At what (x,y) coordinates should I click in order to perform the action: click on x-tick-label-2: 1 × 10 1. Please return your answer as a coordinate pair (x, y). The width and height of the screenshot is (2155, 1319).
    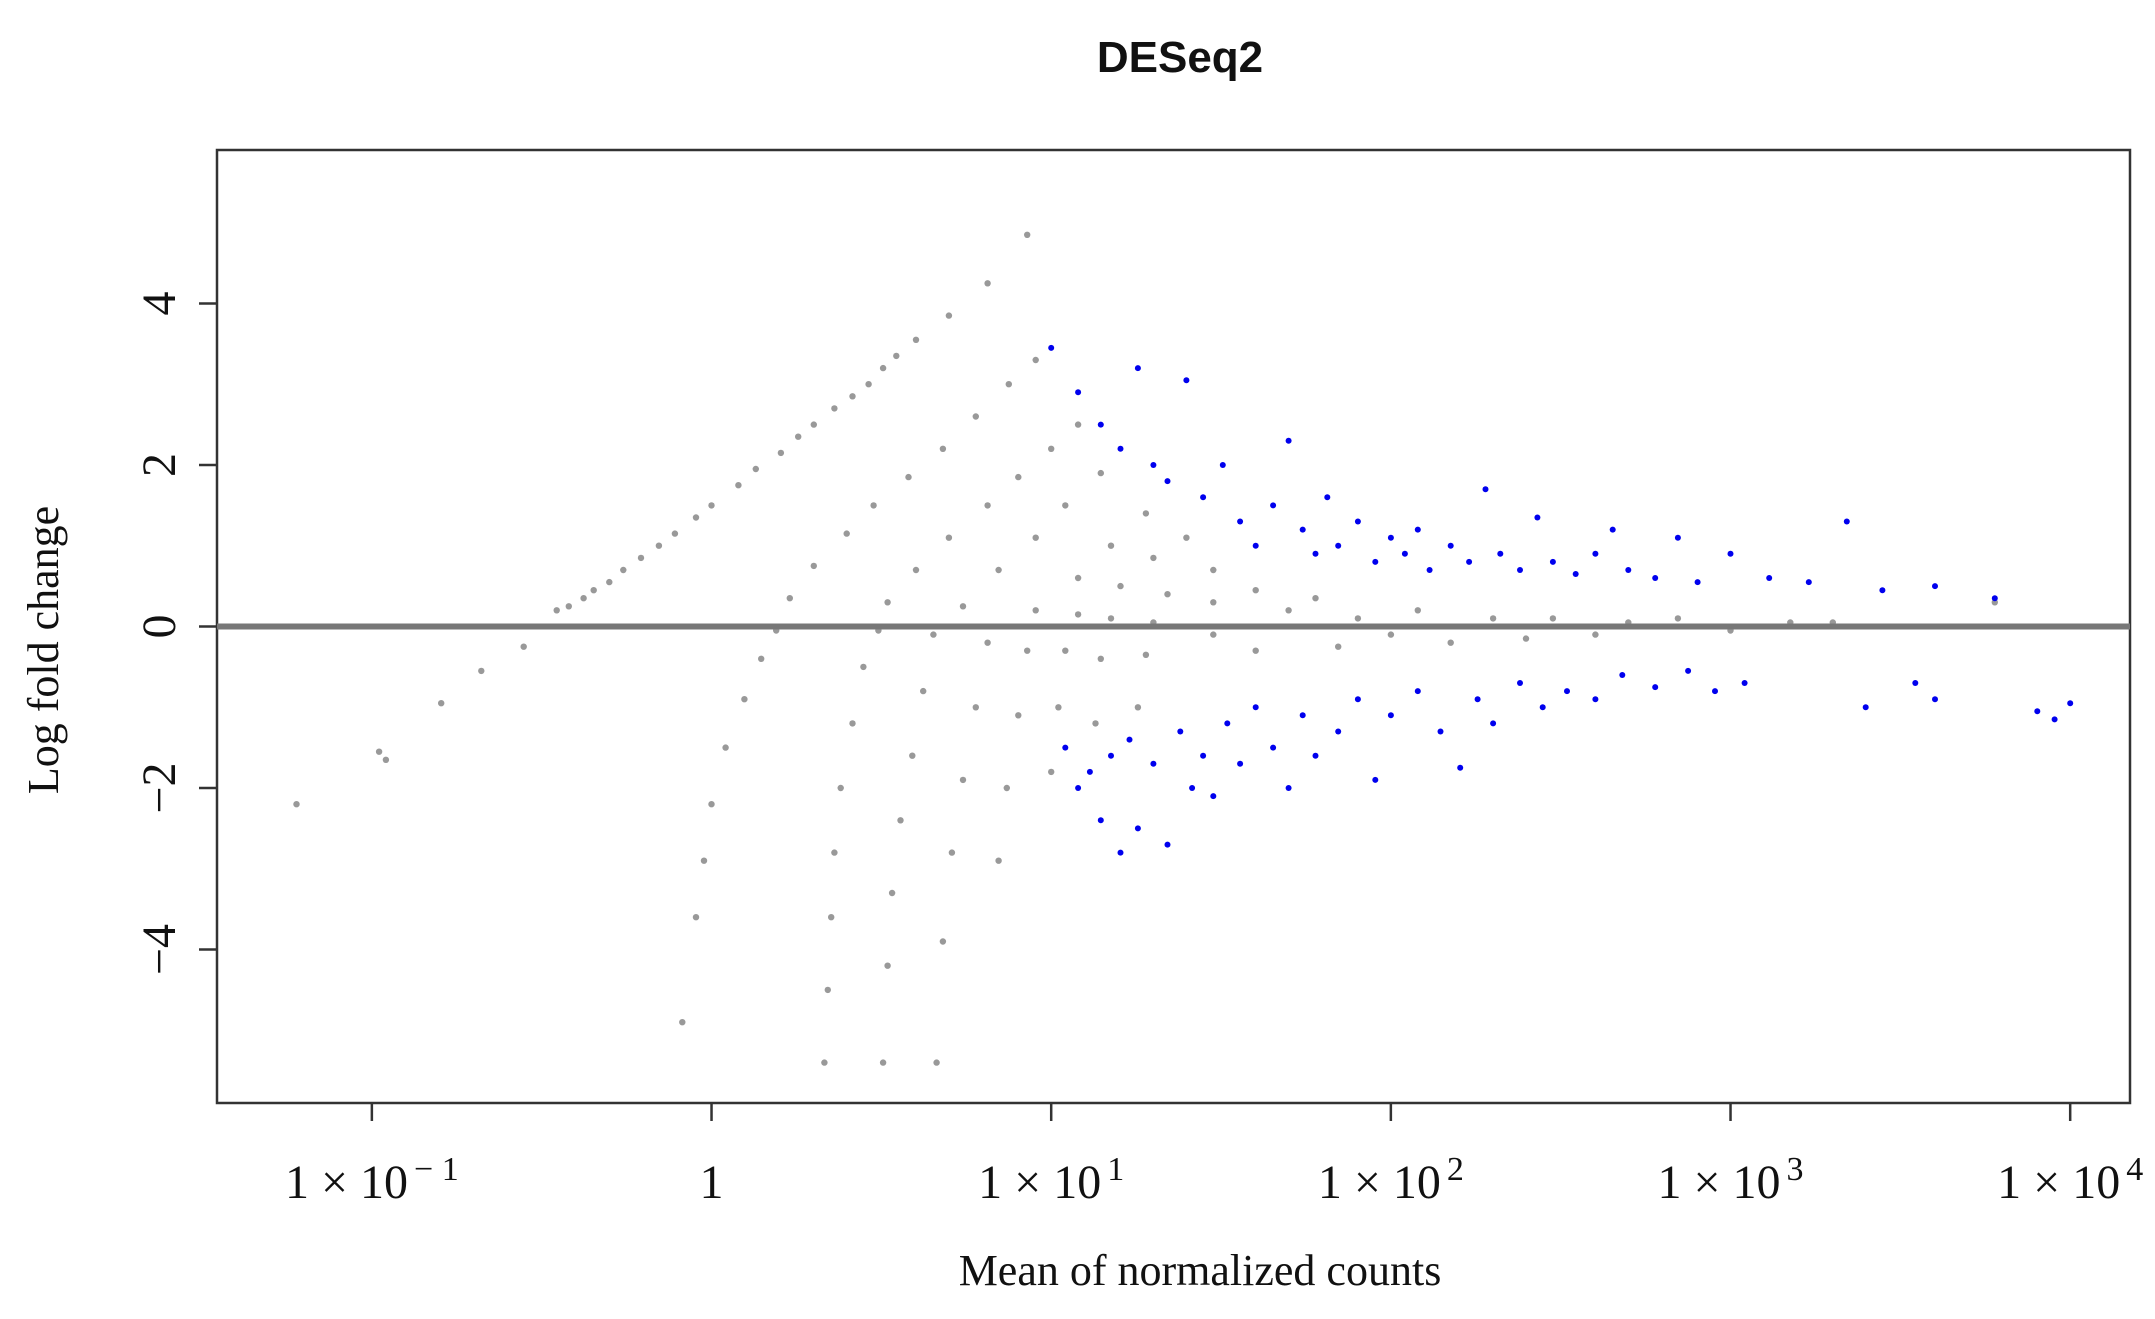
    Looking at the image, I should click on (1051, 1180).